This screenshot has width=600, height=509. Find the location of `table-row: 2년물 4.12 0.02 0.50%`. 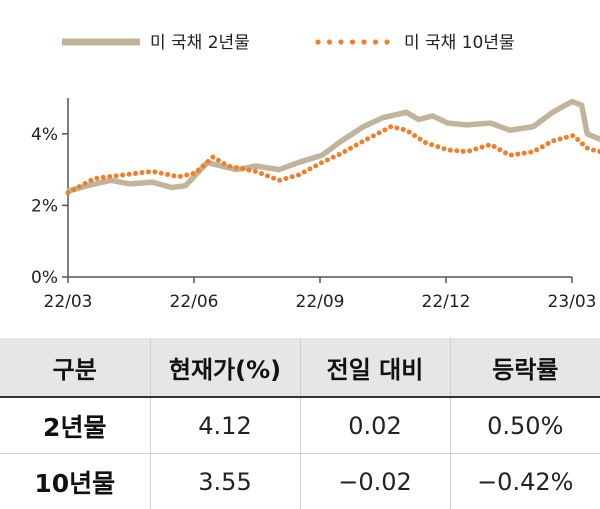

table-row: 2년물 4.12 0.02 0.50% is located at coordinates (300, 425).